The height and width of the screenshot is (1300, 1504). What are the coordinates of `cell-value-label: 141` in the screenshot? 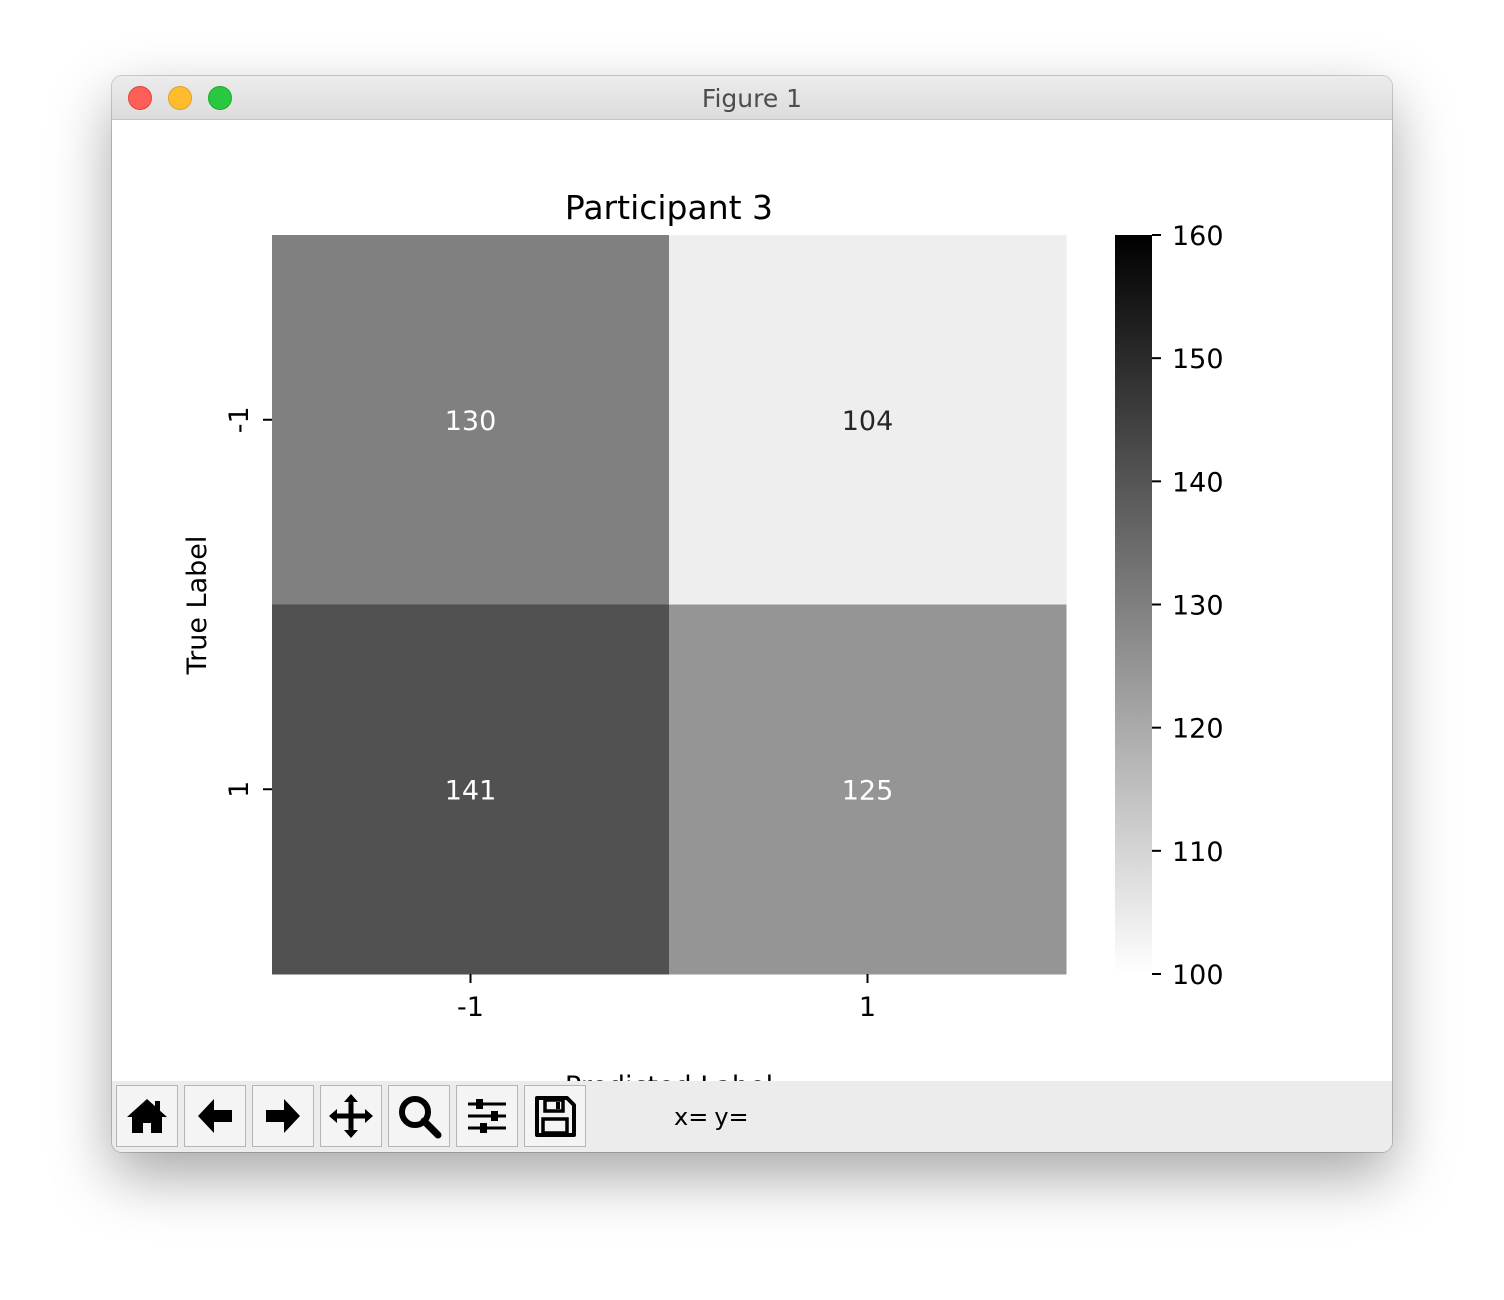 It's located at (471, 790).